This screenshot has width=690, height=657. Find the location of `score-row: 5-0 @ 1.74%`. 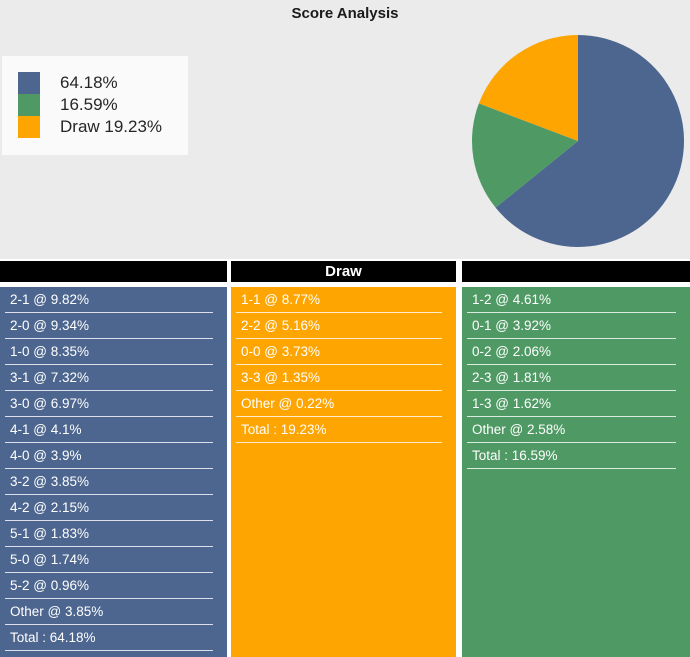

score-row: 5-0 @ 1.74% is located at coordinates (109, 560).